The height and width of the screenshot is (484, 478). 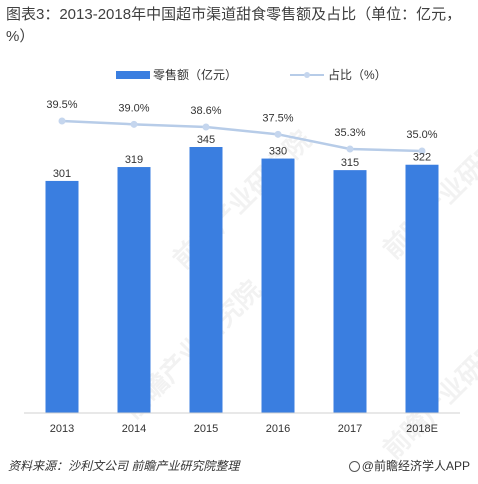 I want to click on source-note: 资料来源：沙利文公司 前瞻产业研究院整理, so click(x=124, y=466).